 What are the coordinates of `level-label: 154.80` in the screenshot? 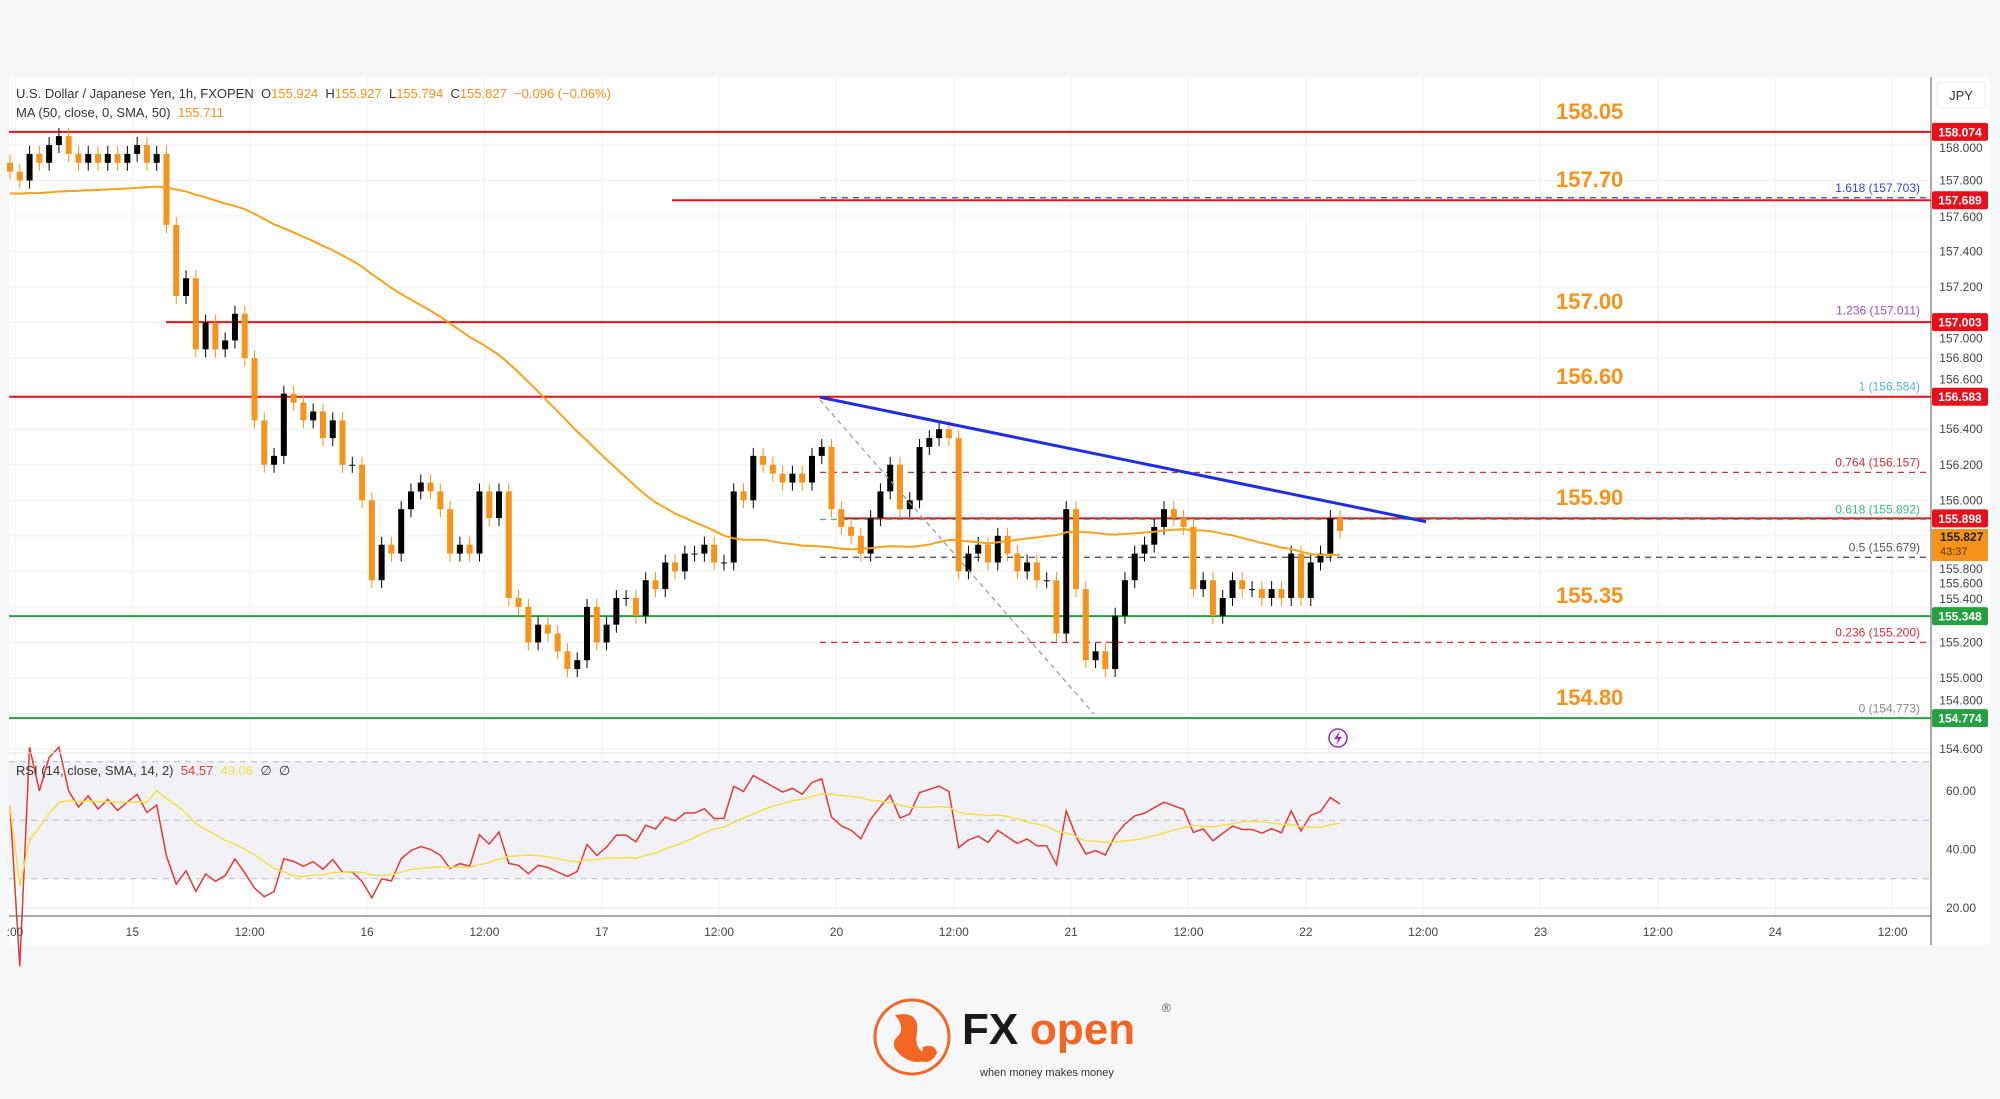 It's located at (1590, 698).